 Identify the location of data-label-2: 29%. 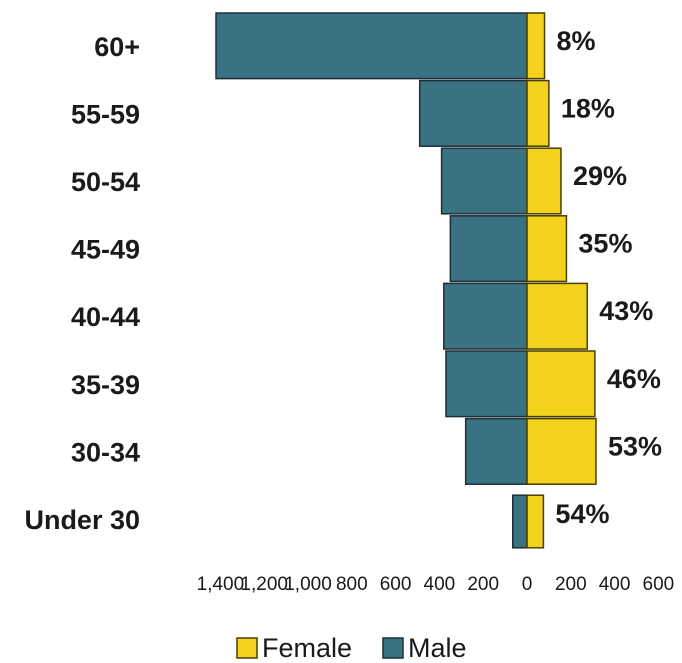
(600, 176).